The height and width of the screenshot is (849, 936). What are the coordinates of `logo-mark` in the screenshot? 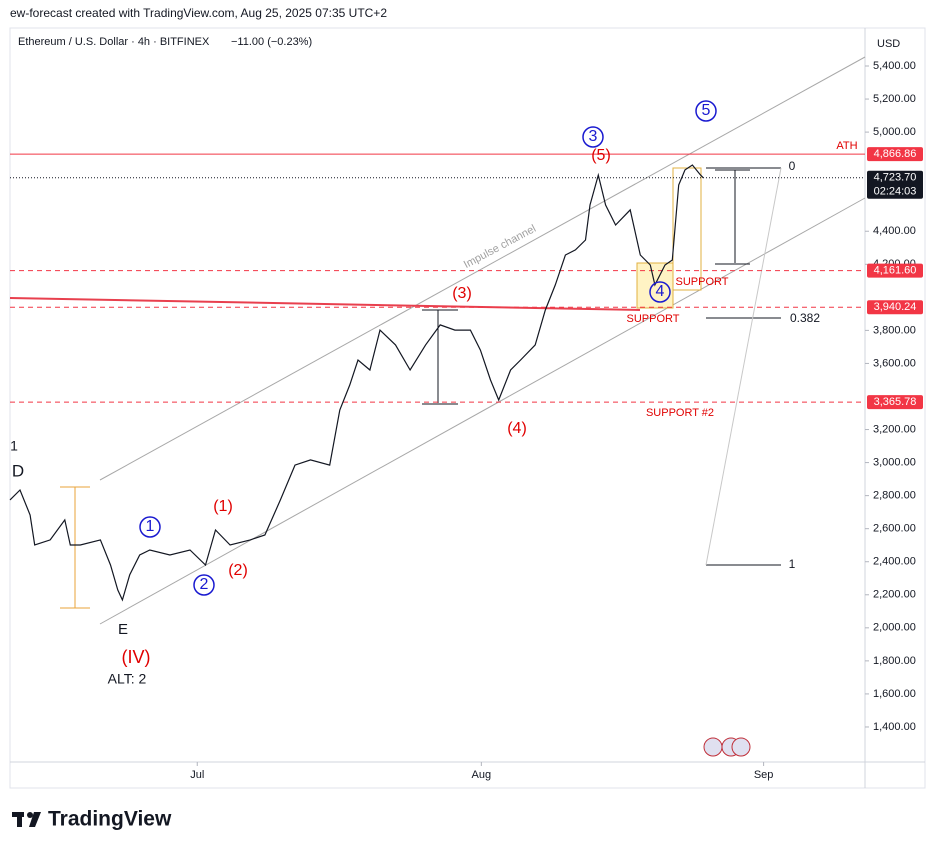 It's located at (26, 819).